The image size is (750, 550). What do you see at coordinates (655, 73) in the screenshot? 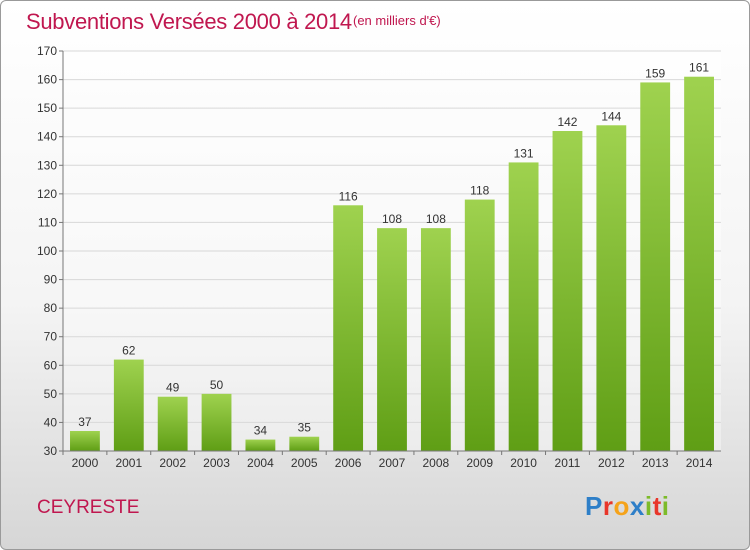
I see `data-label-2013: 159` at bounding box center [655, 73].